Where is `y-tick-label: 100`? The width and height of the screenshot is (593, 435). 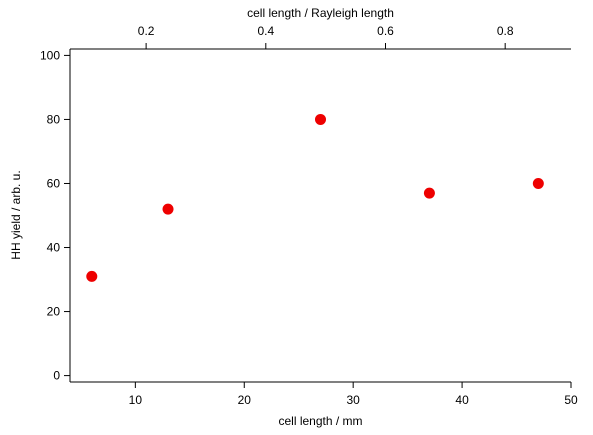 y-tick-label: 100 is located at coordinates (50, 55).